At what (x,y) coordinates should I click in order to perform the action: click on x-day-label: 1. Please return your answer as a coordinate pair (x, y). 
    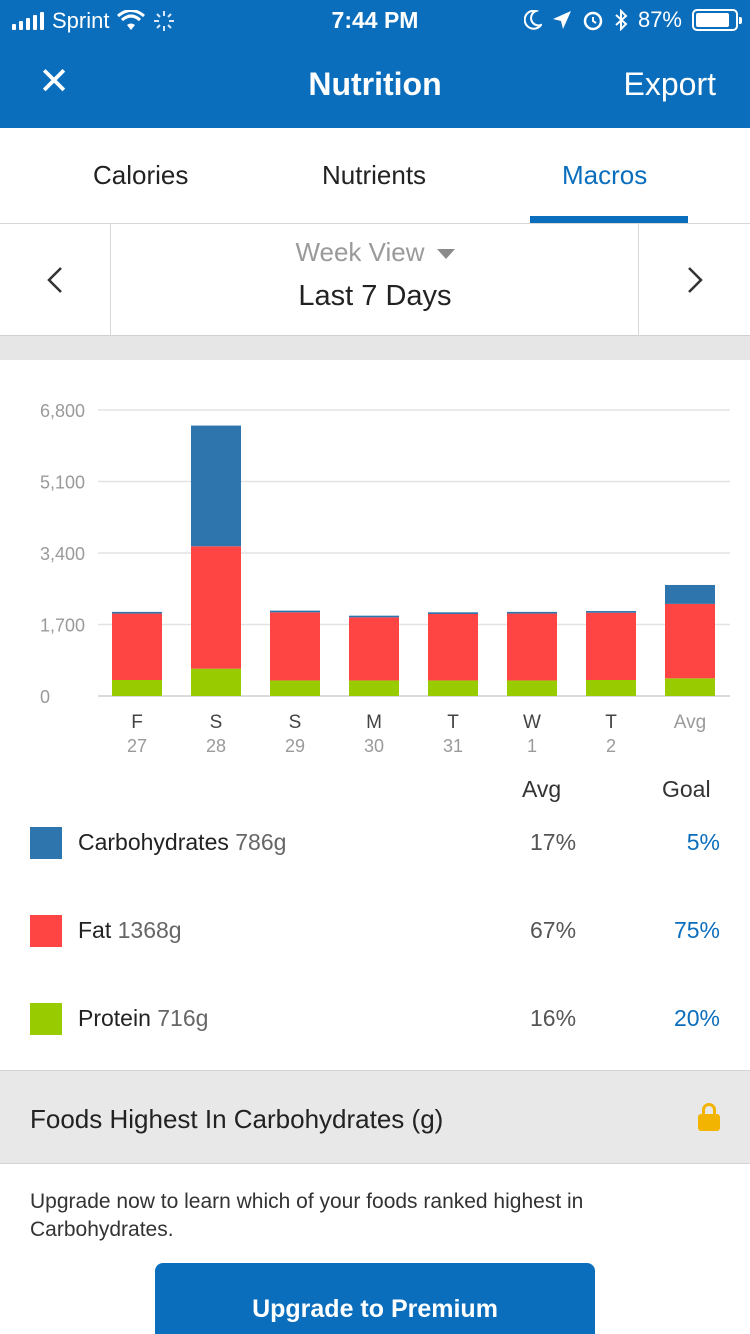
    Looking at the image, I should click on (532, 746).